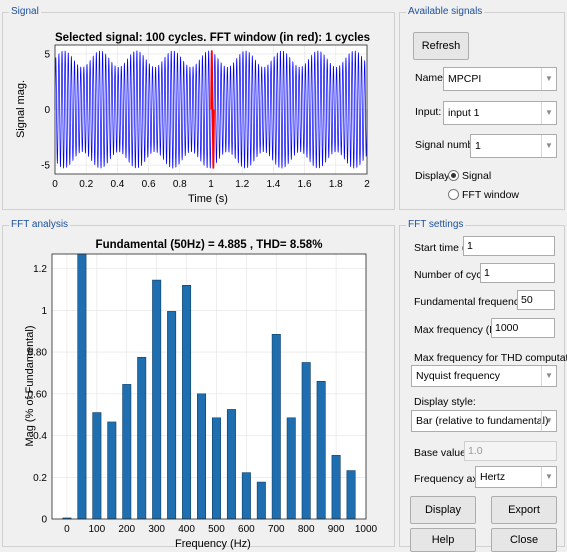  I want to click on fft-window-series-line, so click(212, 109).